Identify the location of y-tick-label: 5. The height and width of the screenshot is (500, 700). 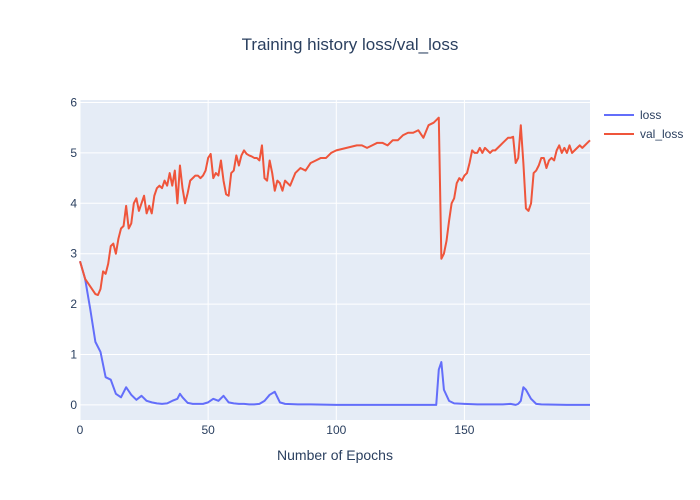
(73, 153).